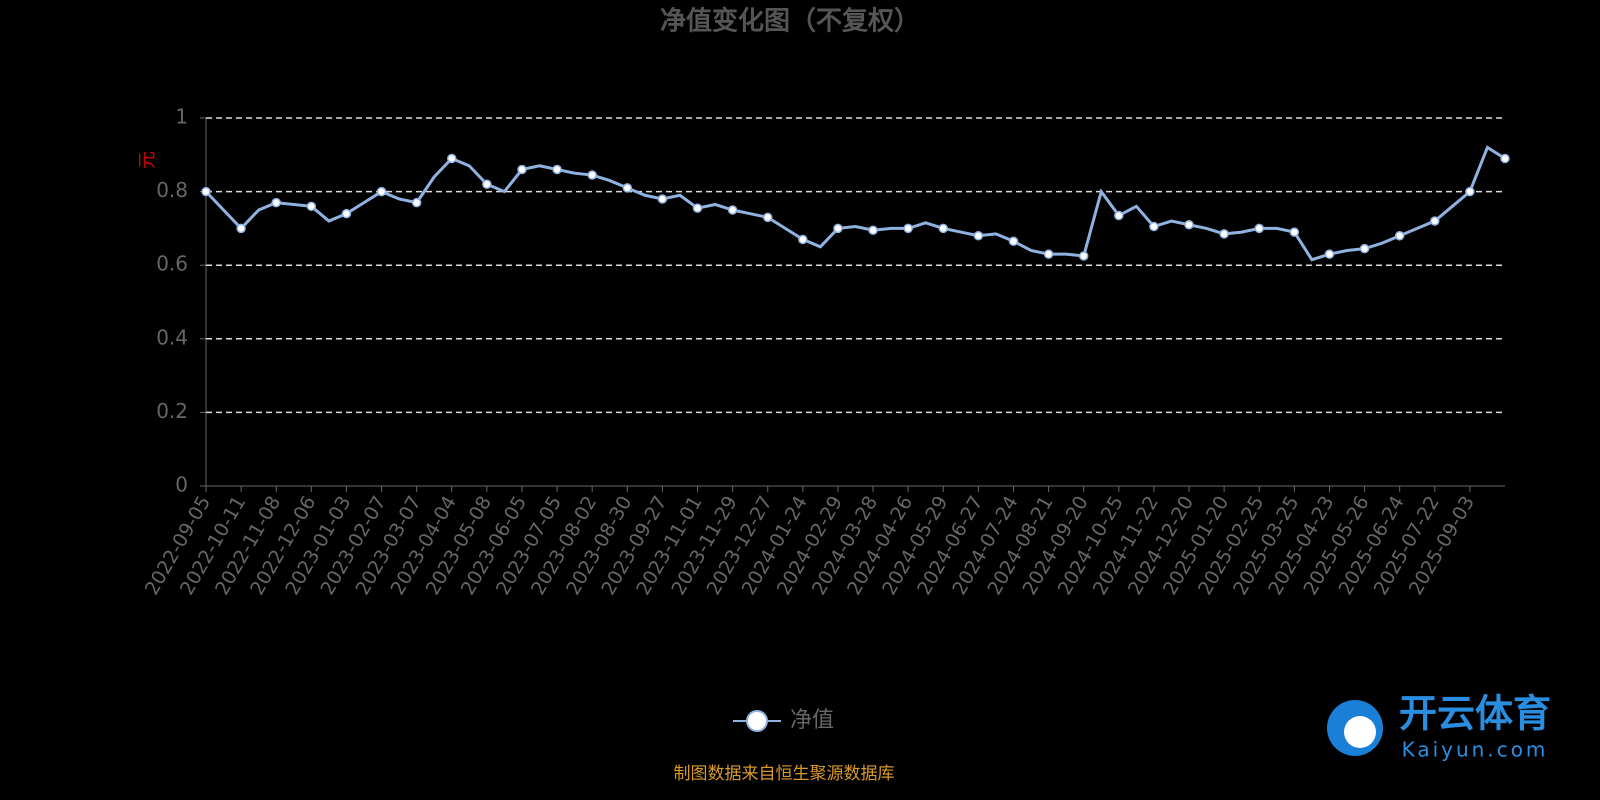 Image resolution: width=1600 pixels, height=800 pixels. I want to click on source-note: 制图数据来自恒生聚源数据库, so click(784, 774).